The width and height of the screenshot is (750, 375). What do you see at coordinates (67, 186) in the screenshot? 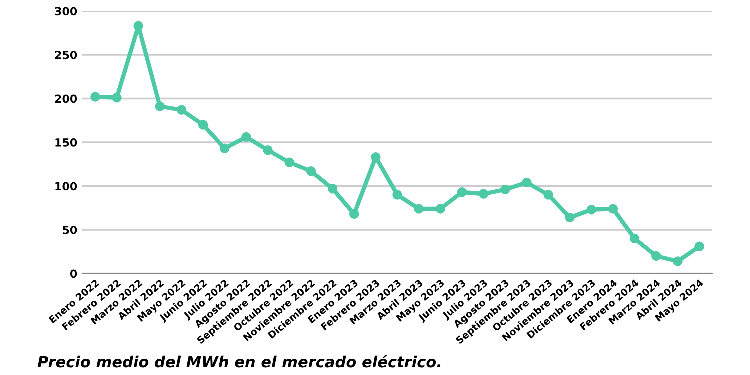
I see `y-tick-label: 100` at bounding box center [67, 186].